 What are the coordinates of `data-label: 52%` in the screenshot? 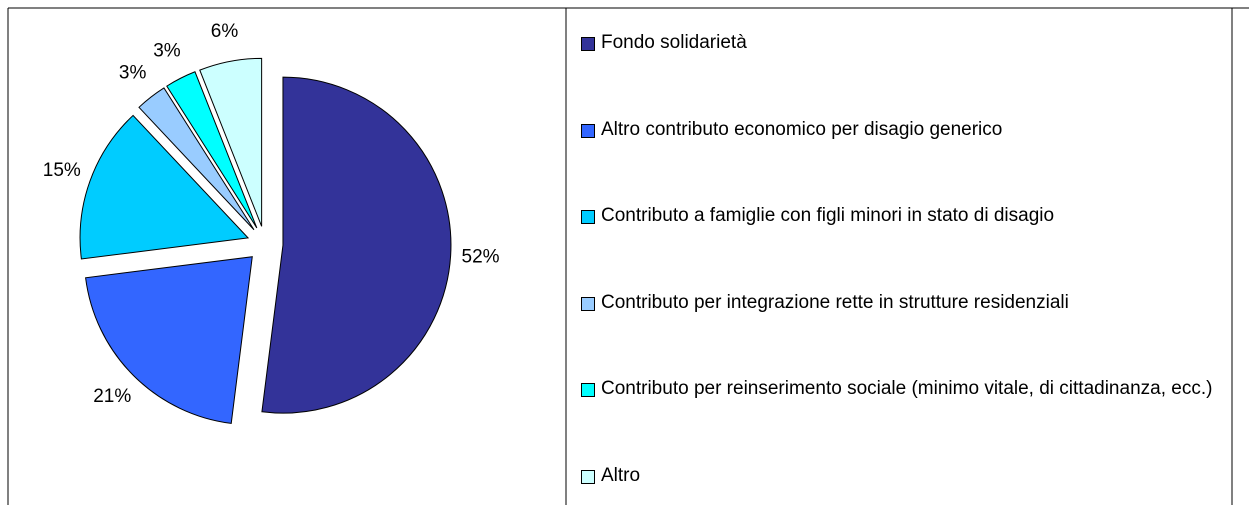 It's located at (481, 257).